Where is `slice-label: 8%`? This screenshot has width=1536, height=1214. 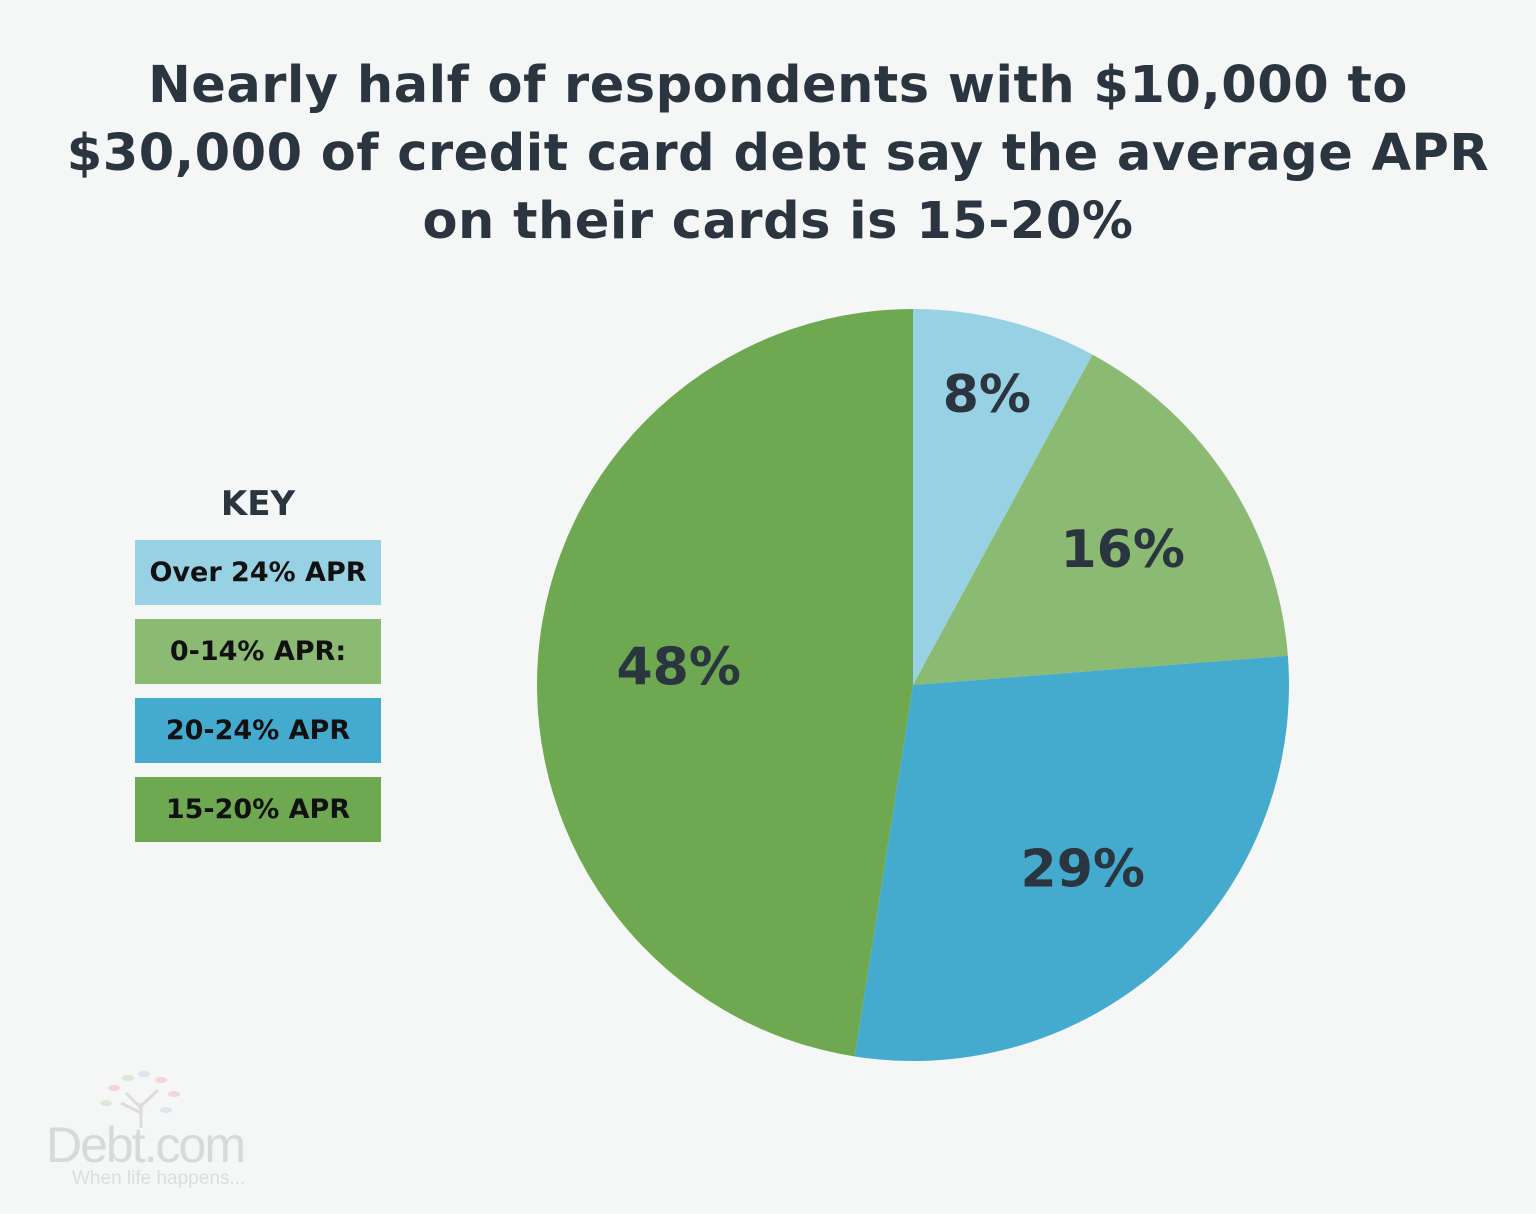 slice-label: 8% is located at coordinates (987, 395).